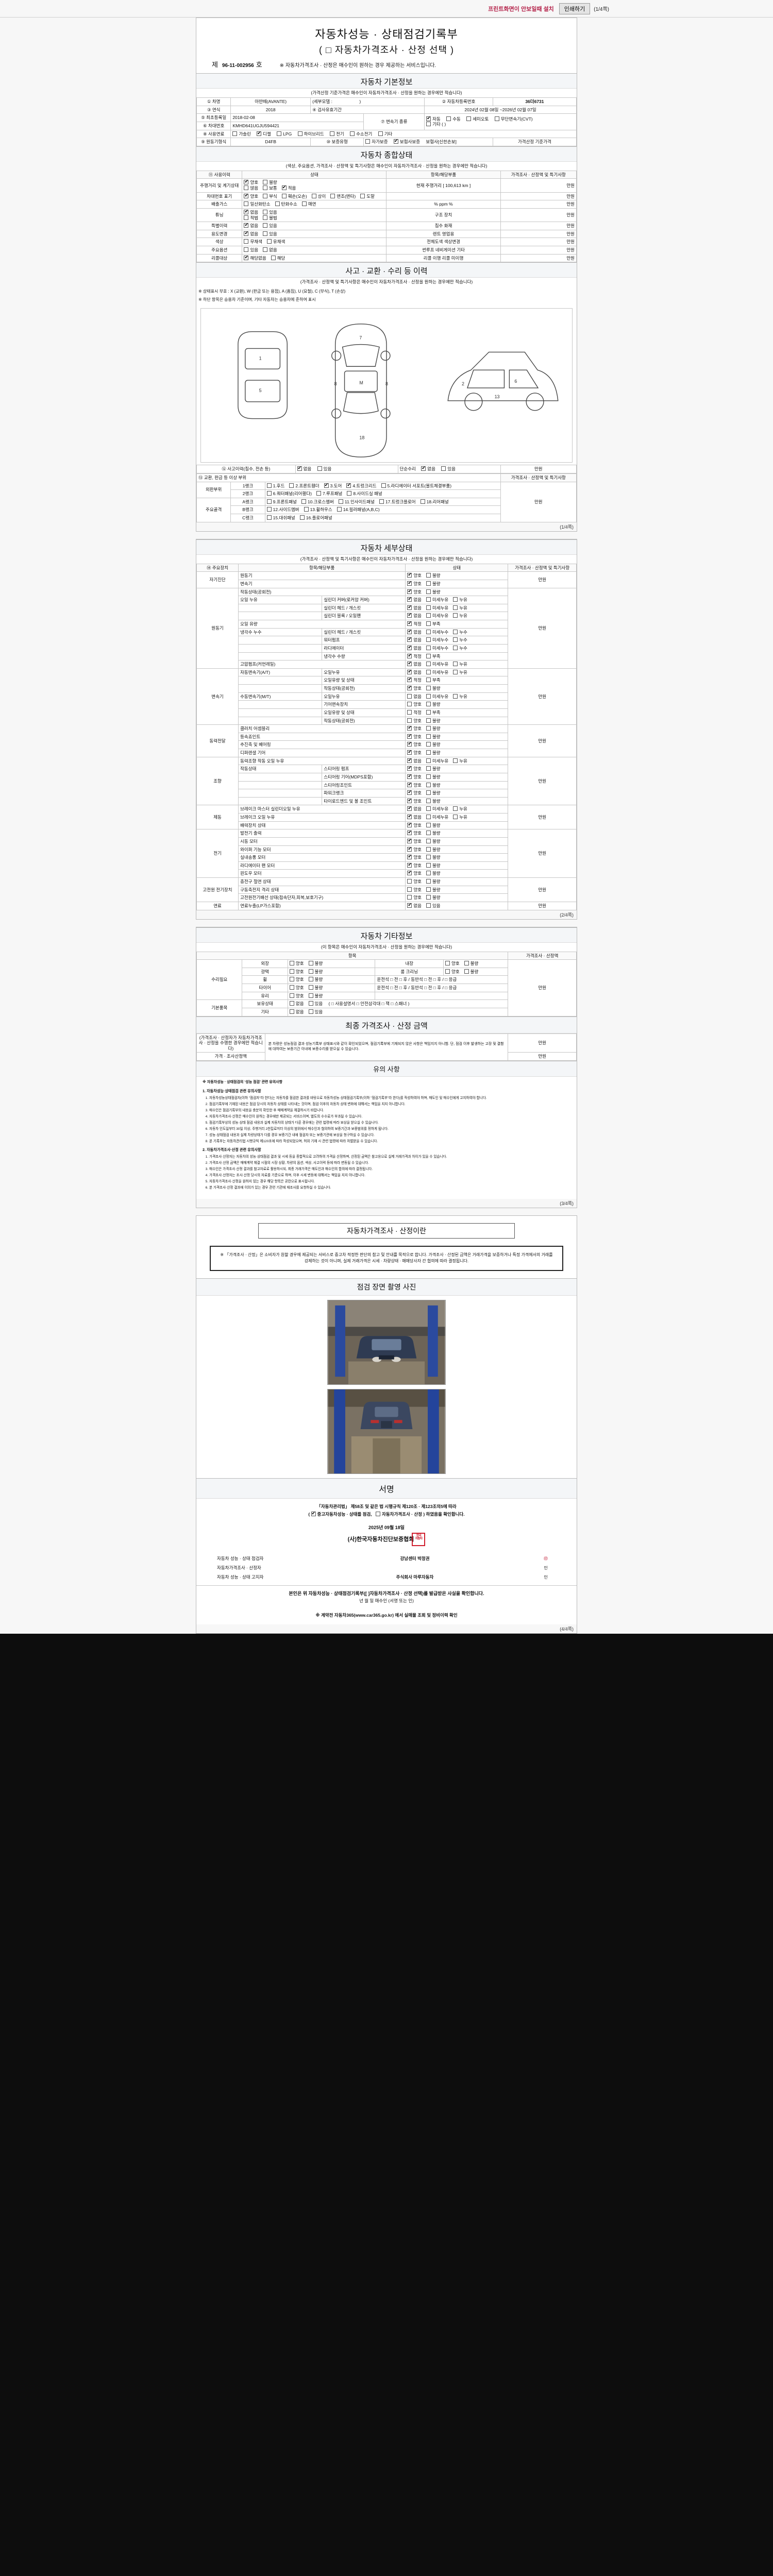 The height and width of the screenshot is (2576, 773). What do you see at coordinates (397, 502) in the screenshot?
I see `part-option-2-3: 17.트렁크플로어` at bounding box center [397, 502].